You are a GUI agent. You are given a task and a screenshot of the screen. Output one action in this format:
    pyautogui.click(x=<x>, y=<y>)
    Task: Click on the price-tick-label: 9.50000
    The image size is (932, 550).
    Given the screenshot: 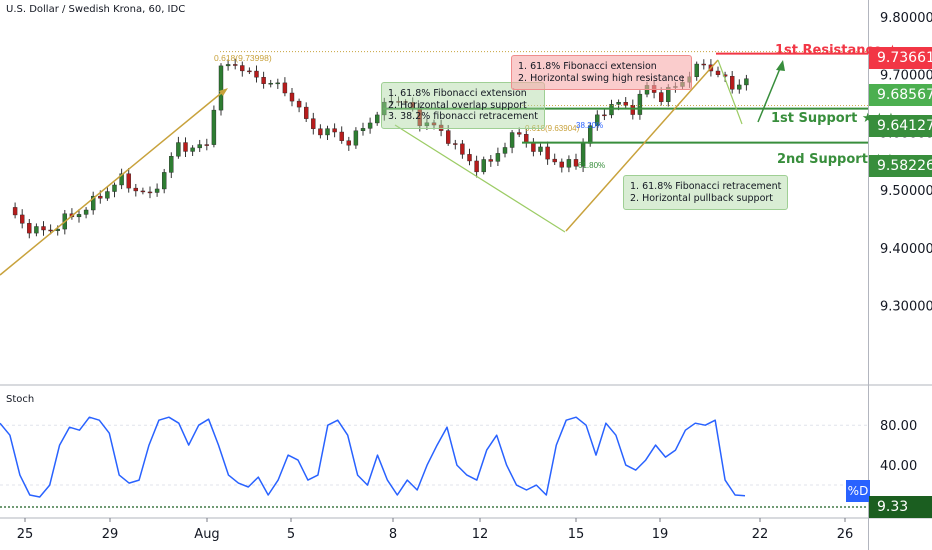 What is the action you would take?
    pyautogui.click(x=906, y=191)
    